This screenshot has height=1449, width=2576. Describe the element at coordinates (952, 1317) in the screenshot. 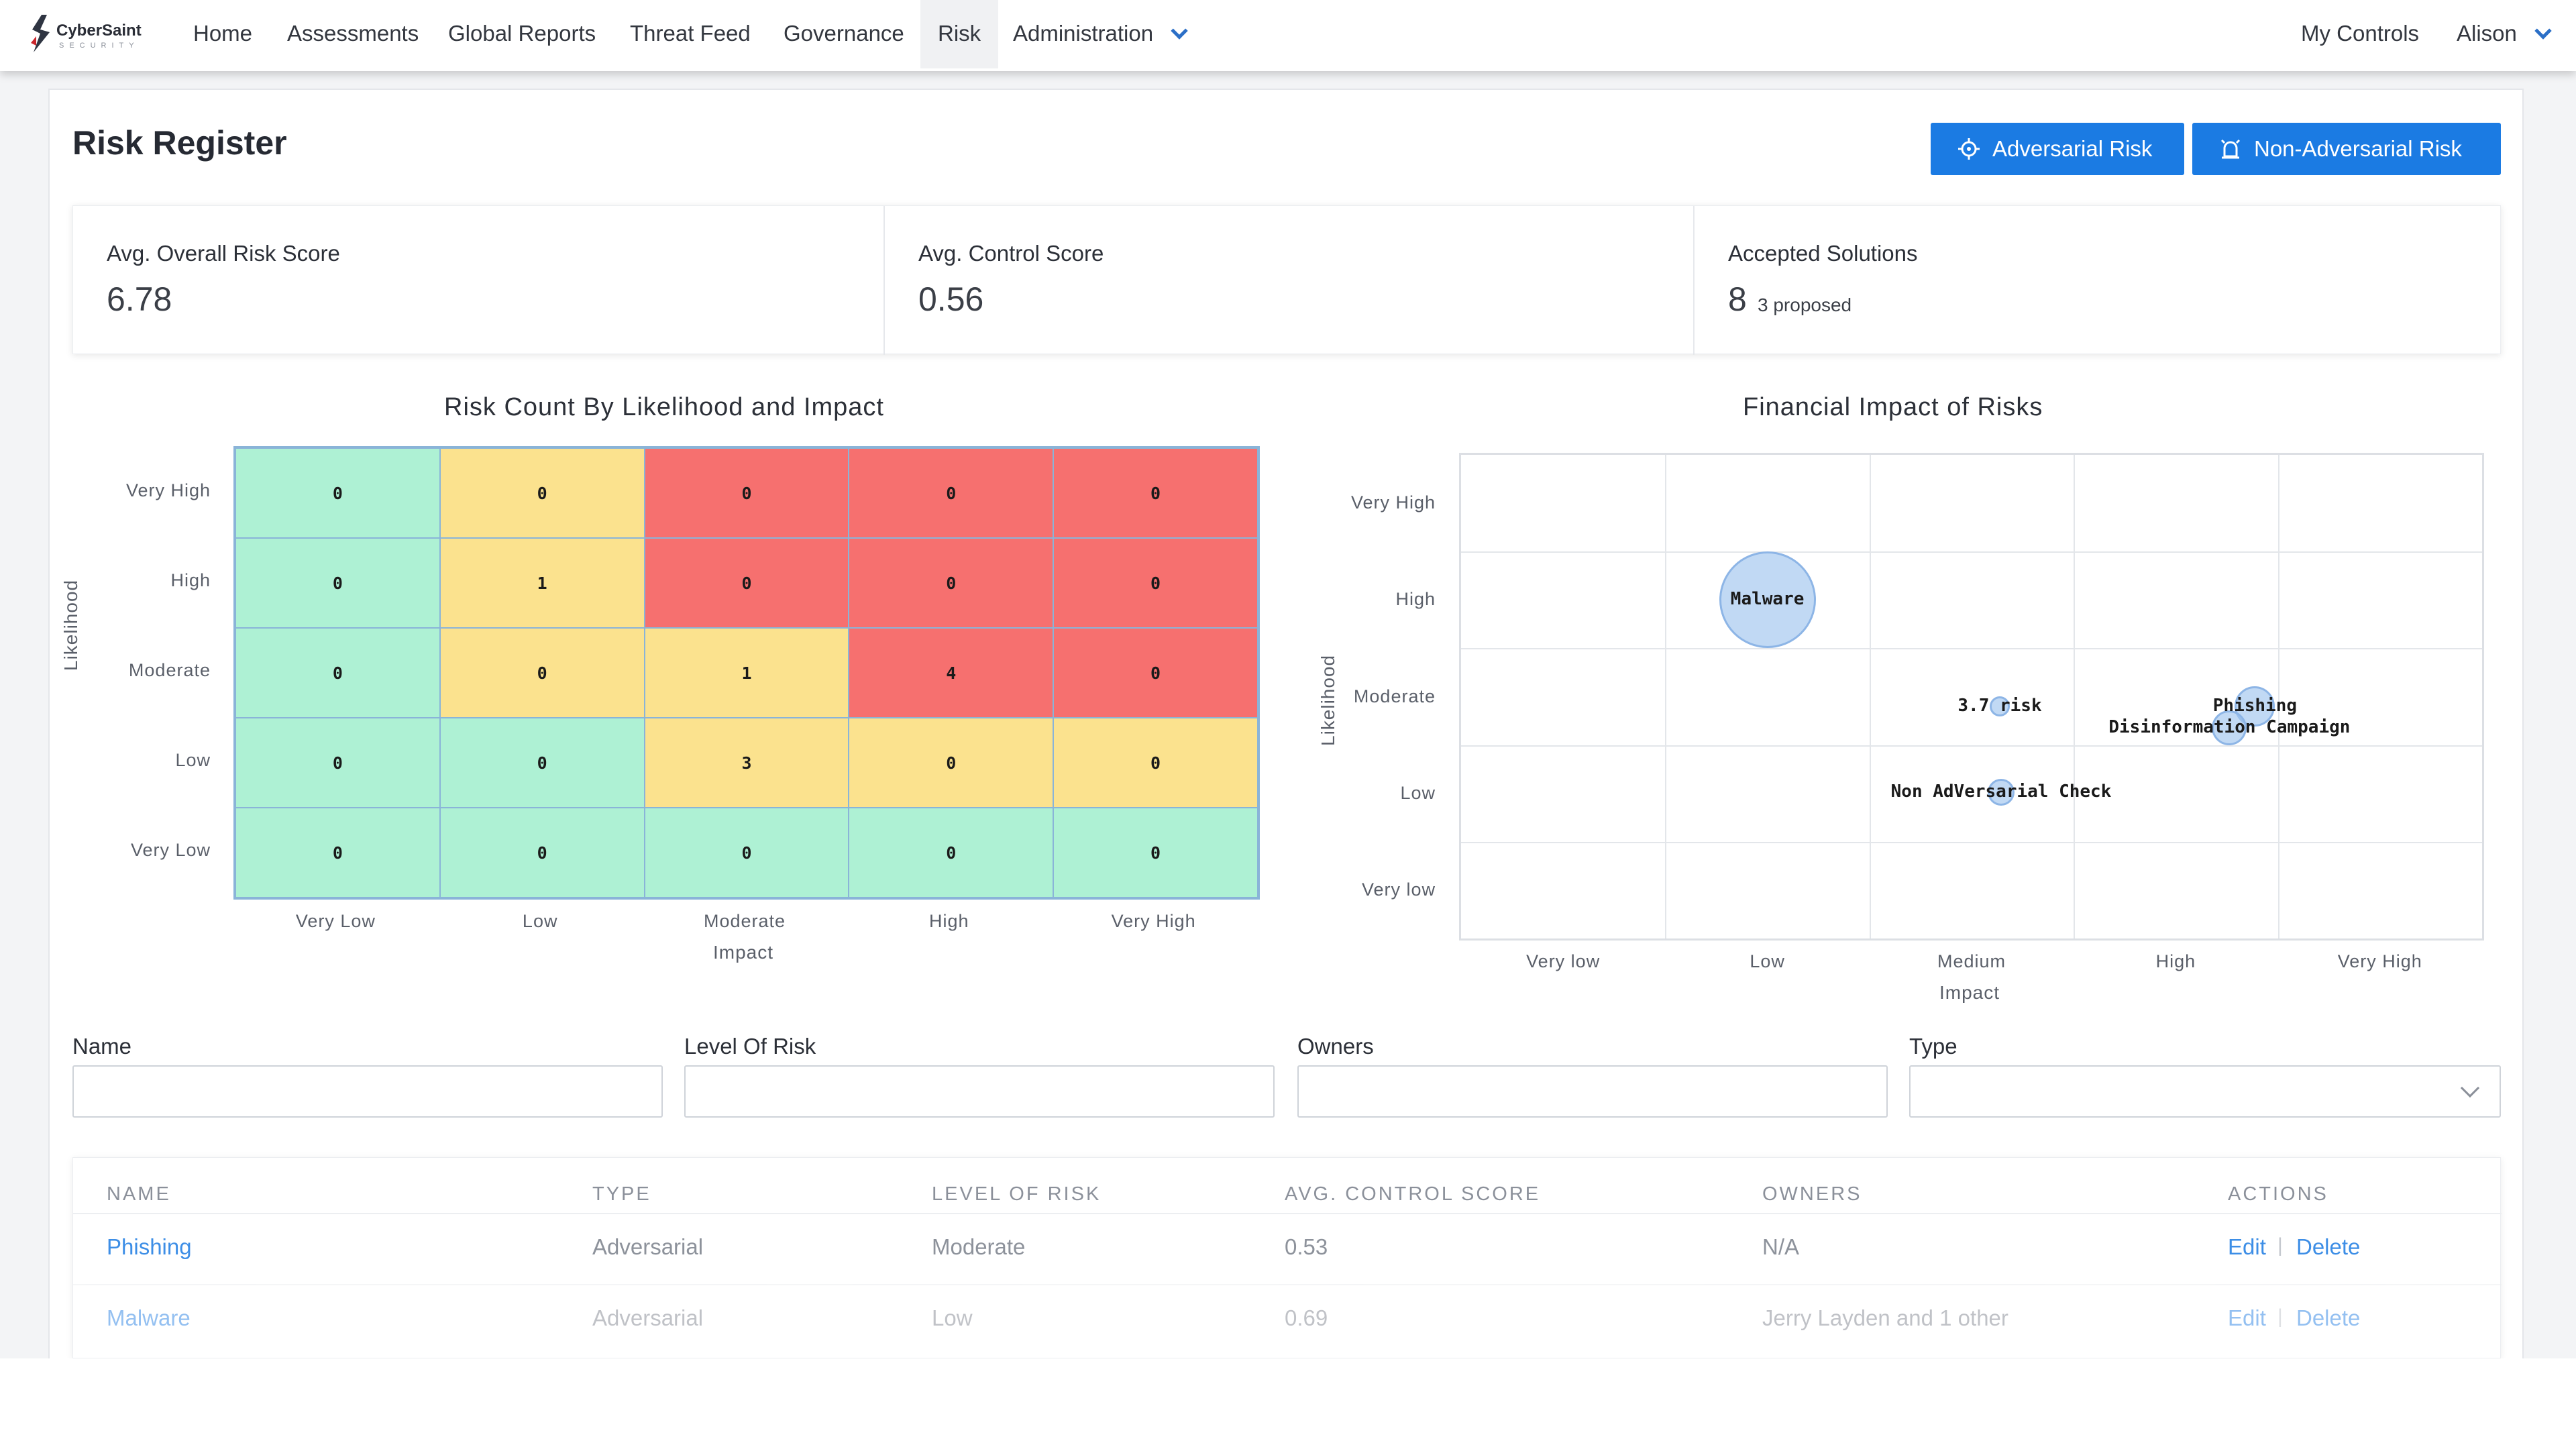

I see `risk-level: Low` at that location.